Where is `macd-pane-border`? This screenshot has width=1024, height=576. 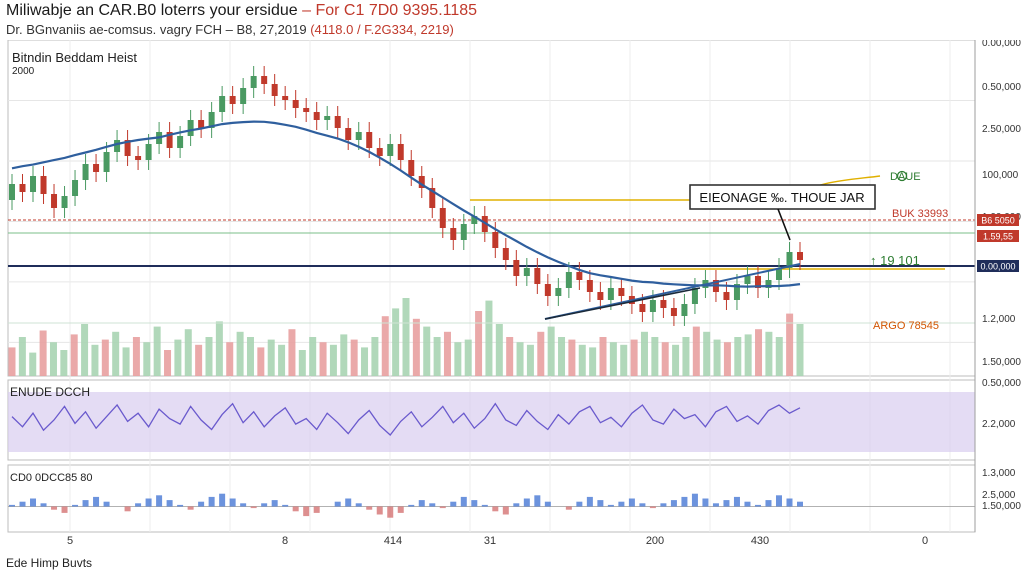 macd-pane-border is located at coordinates (491, 498).